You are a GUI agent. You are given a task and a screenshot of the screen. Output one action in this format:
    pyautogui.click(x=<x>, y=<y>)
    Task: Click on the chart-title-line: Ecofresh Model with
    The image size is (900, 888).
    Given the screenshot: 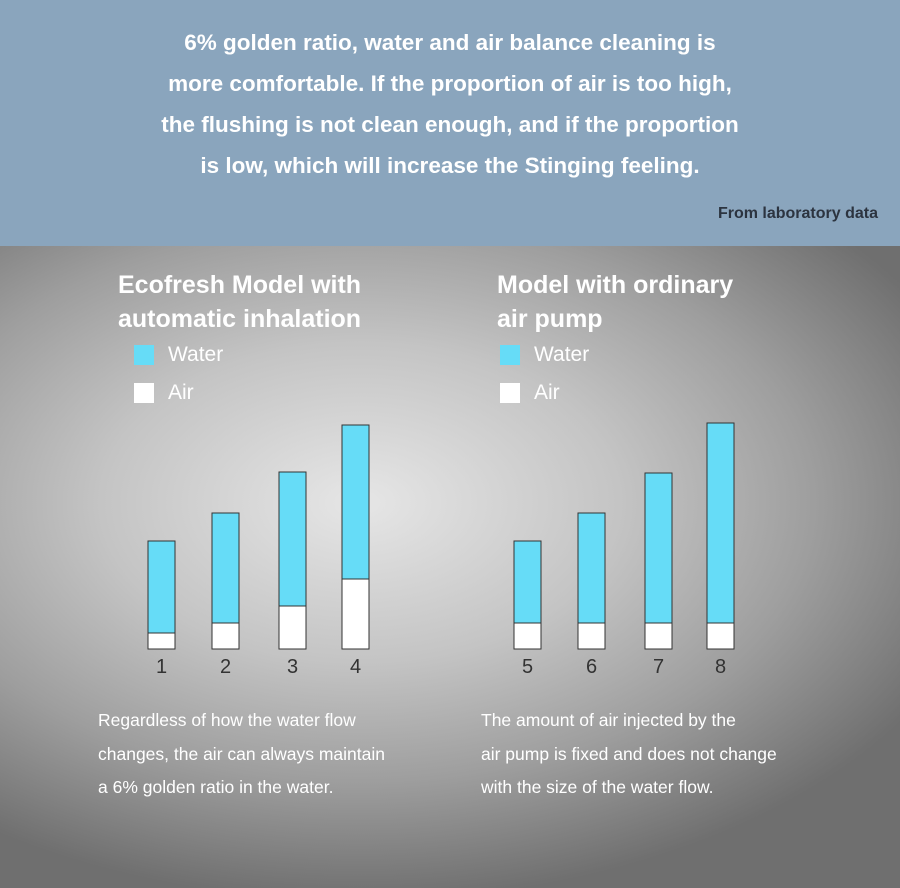 What is the action you would take?
    pyautogui.click(x=240, y=285)
    